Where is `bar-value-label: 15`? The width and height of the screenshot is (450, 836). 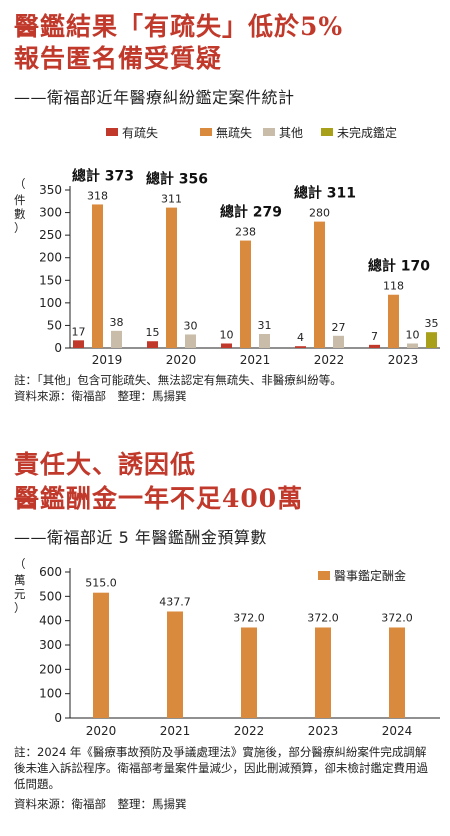 bar-value-label: 15 is located at coordinates (153, 332).